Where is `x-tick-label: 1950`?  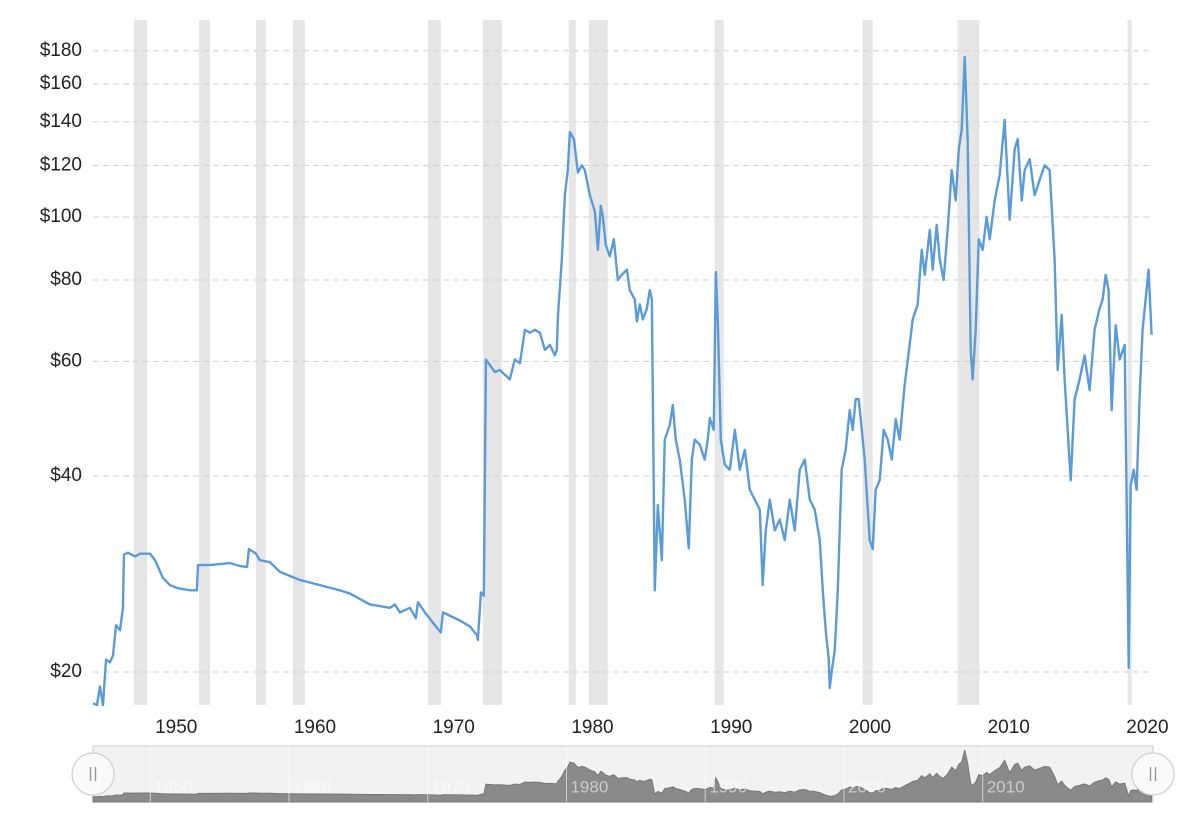
x-tick-label: 1950 is located at coordinates (176, 727).